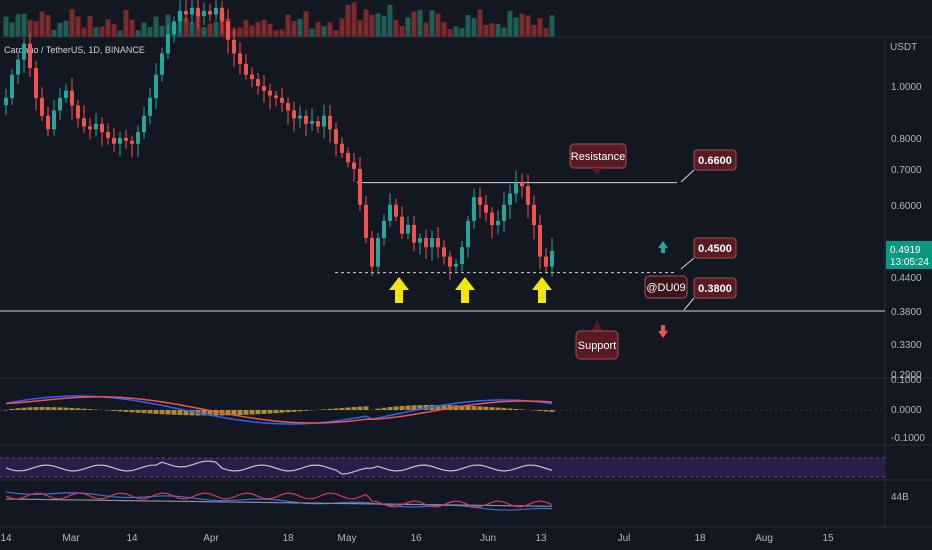  What do you see at coordinates (710, 294) in the screenshot?
I see `level-badge-low: 0.3800` at bounding box center [710, 294].